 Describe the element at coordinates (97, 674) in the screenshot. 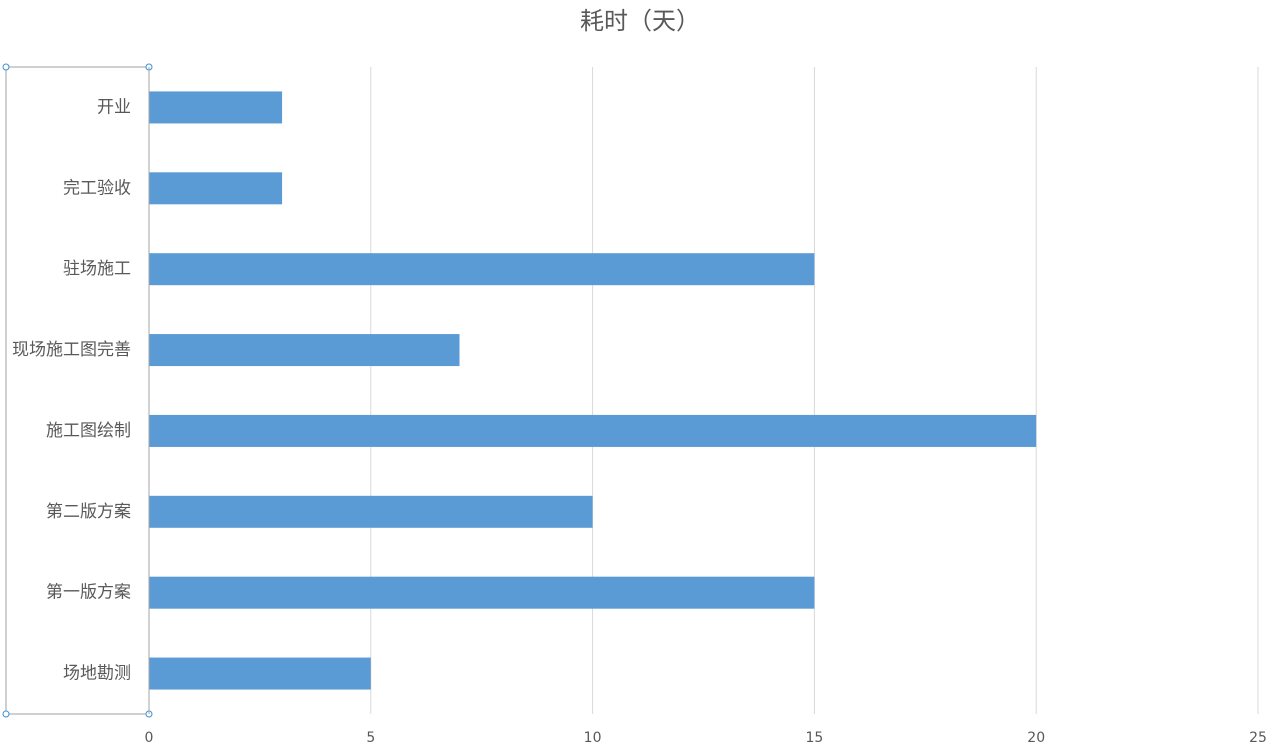

I see `y-tick-label: 场地勘测` at that location.